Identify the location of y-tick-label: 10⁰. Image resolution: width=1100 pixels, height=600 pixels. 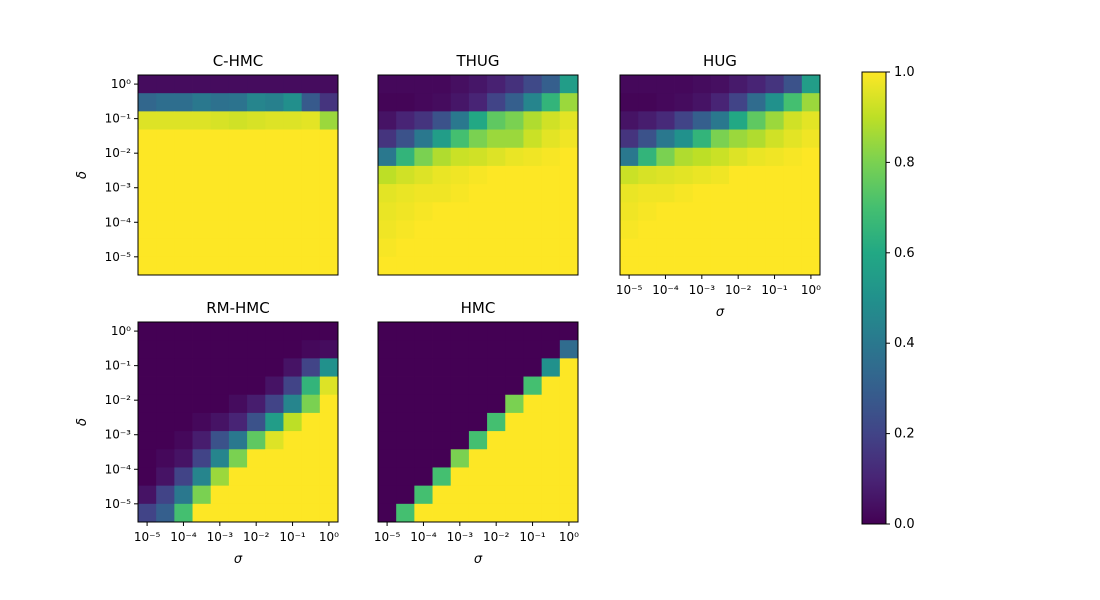
(121, 84).